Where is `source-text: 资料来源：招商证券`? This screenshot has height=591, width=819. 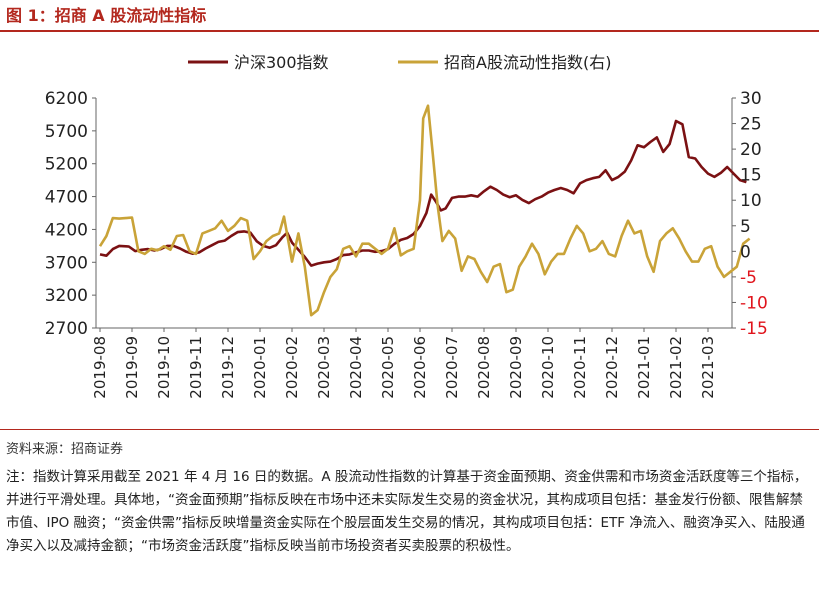 source-text: 资料来源：招商证券 is located at coordinates (65, 449).